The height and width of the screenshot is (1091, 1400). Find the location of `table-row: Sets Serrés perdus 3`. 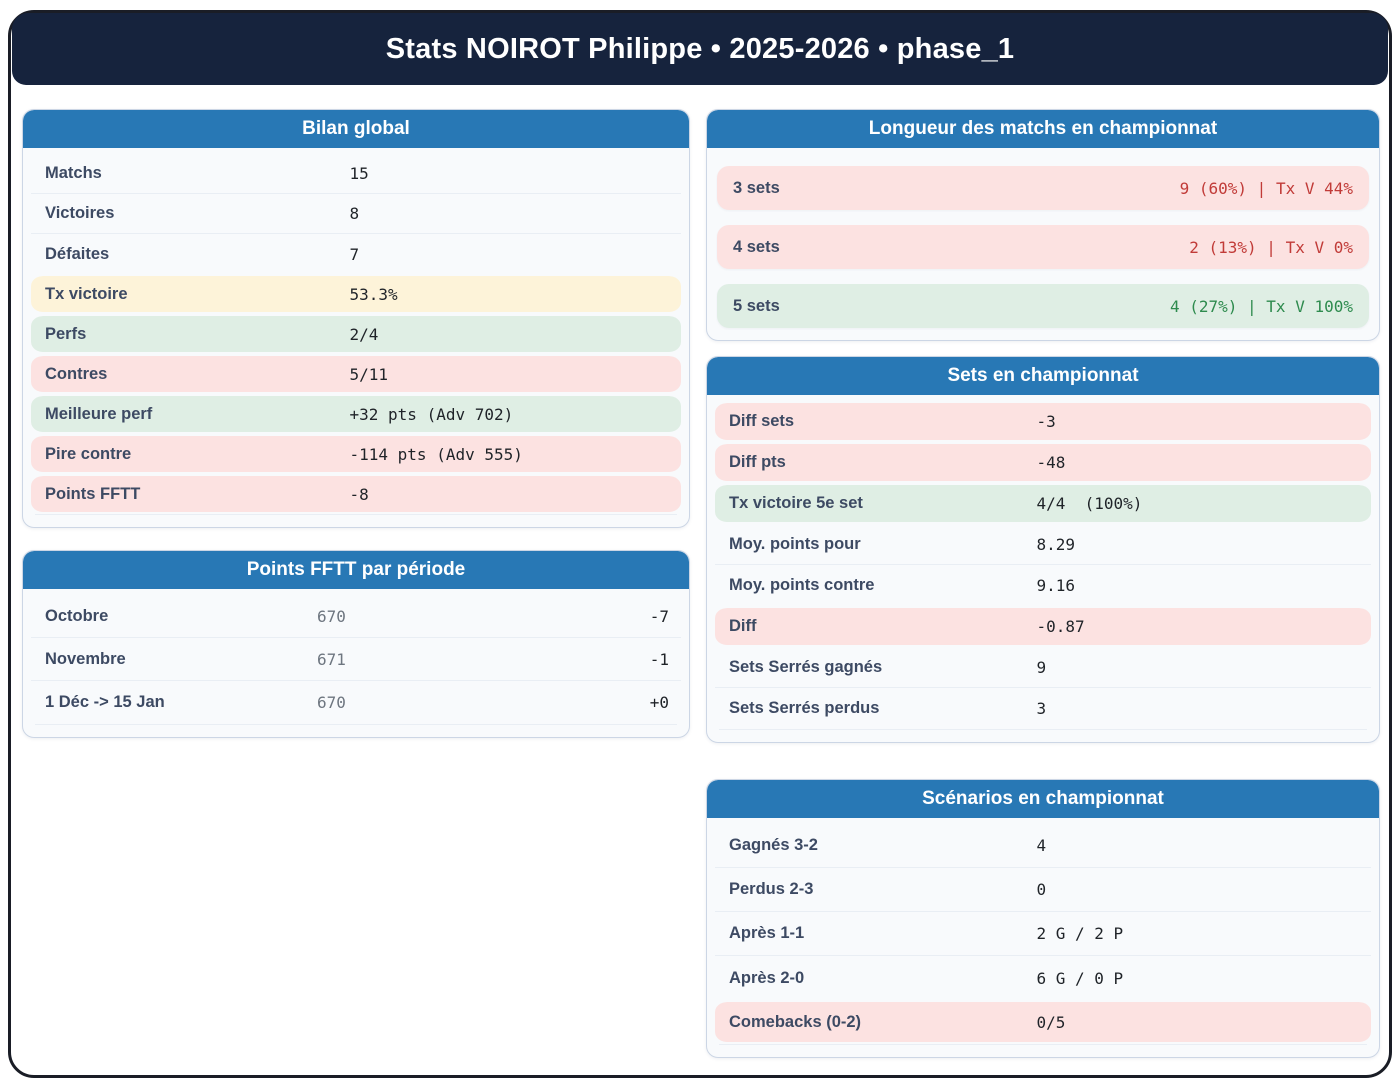

table-row: Sets Serrés perdus 3 is located at coordinates (1043, 708).